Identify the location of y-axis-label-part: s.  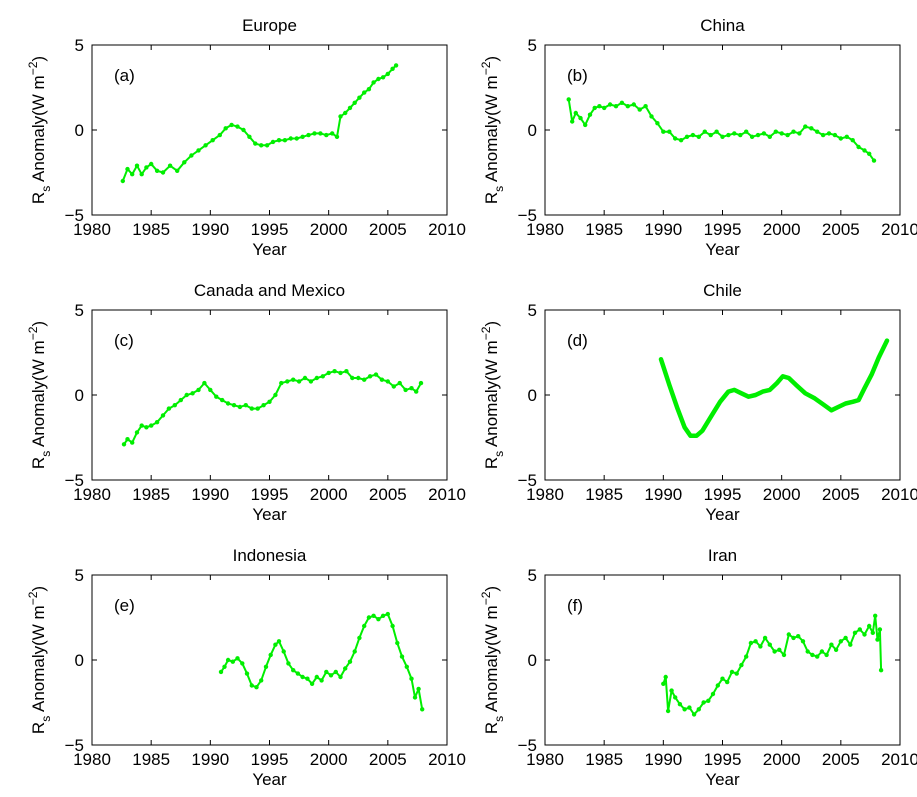
(499, 454).